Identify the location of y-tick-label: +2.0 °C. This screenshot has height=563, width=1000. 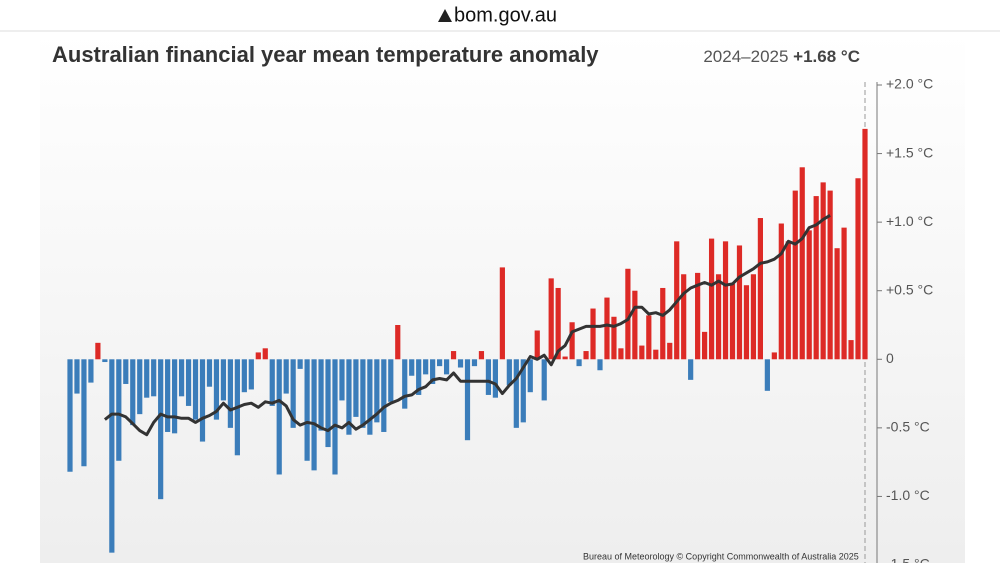
(909, 84).